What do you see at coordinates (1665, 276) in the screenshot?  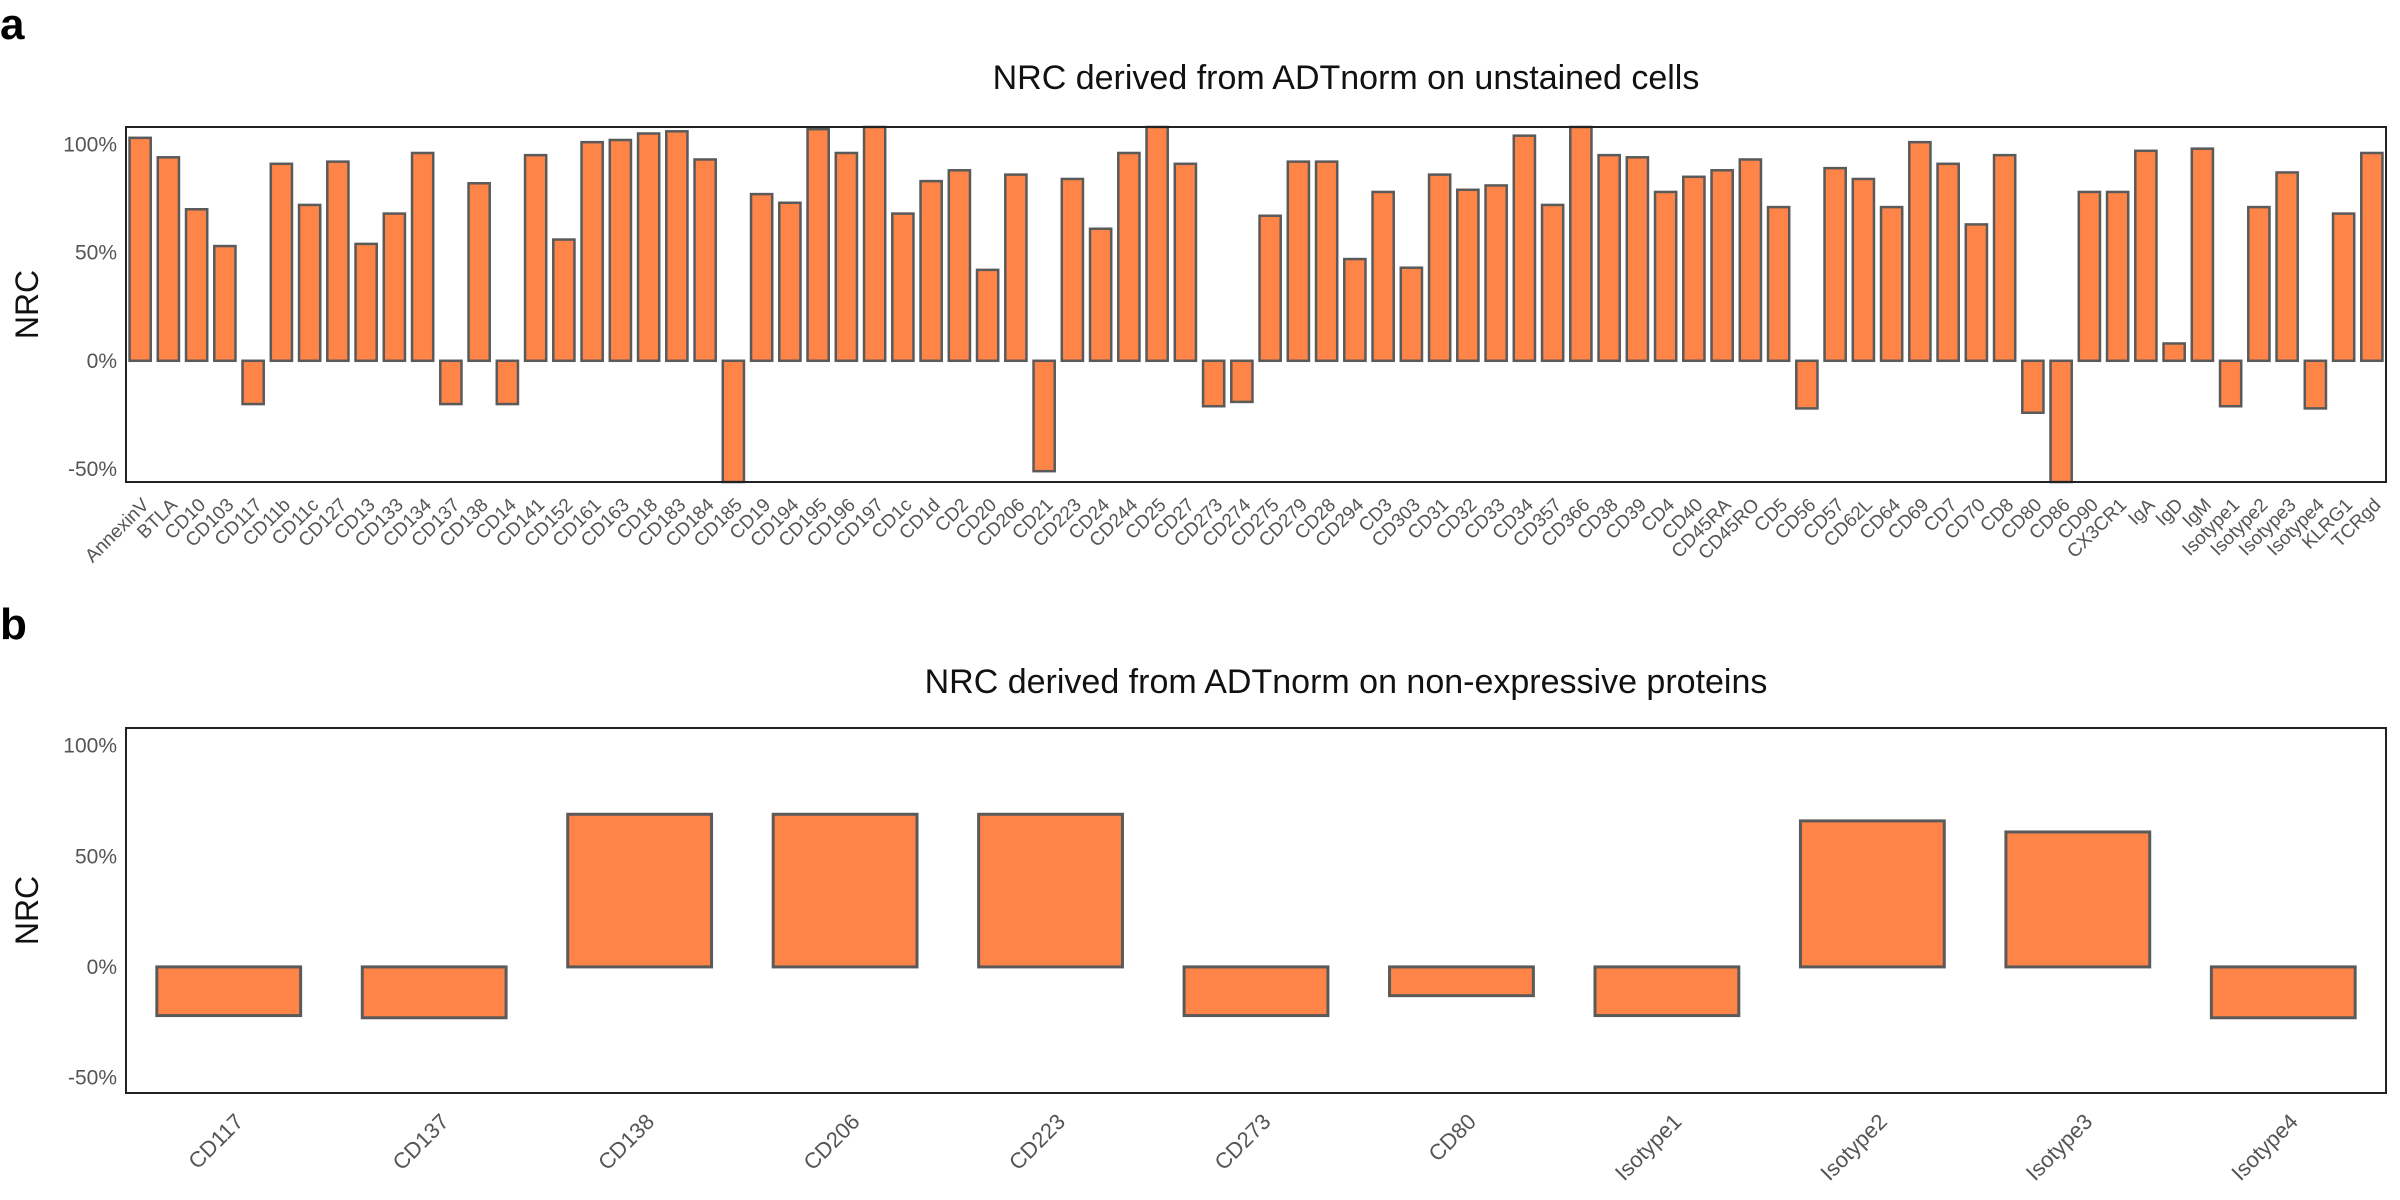 I see `bar-cd4` at bounding box center [1665, 276].